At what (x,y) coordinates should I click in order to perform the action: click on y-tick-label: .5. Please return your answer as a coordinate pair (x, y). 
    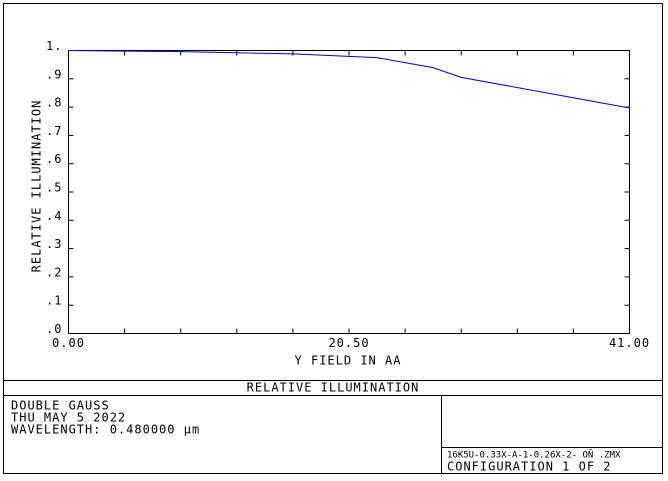
    Looking at the image, I should click on (54, 188).